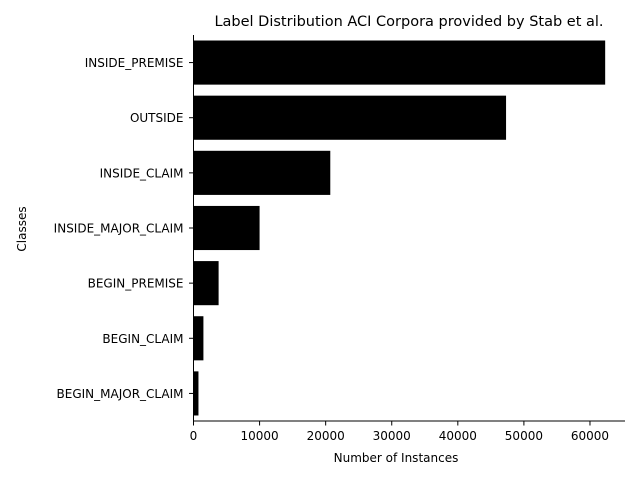  I want to click on bar-begin-premise, so click(206, 283).